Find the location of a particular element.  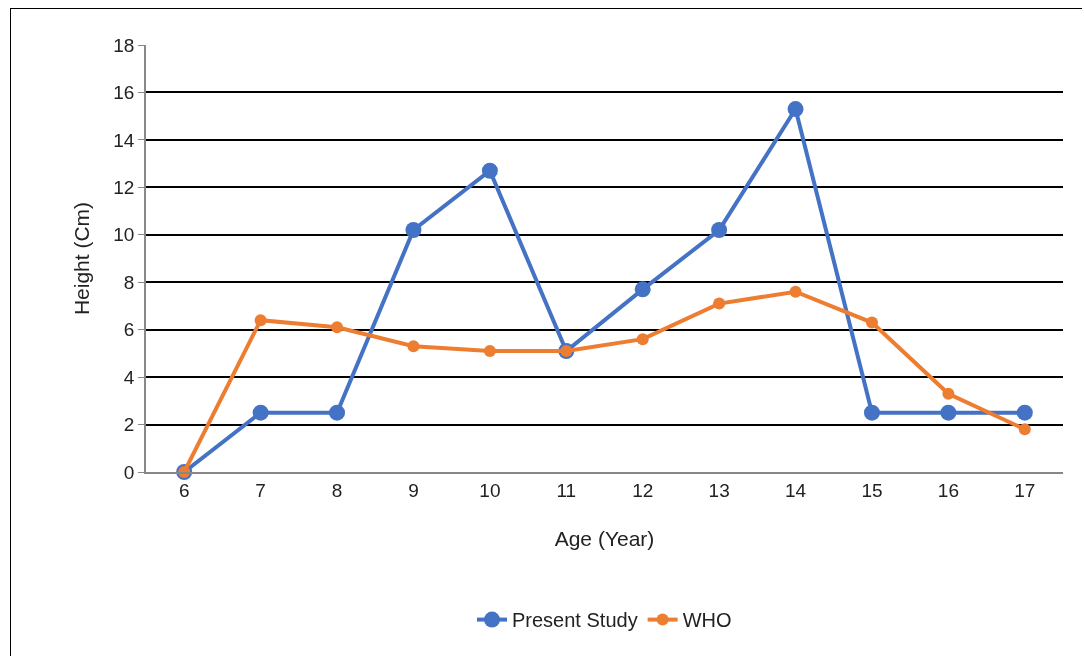

x-tick-label: 13 is located at coordinates (719, 490).